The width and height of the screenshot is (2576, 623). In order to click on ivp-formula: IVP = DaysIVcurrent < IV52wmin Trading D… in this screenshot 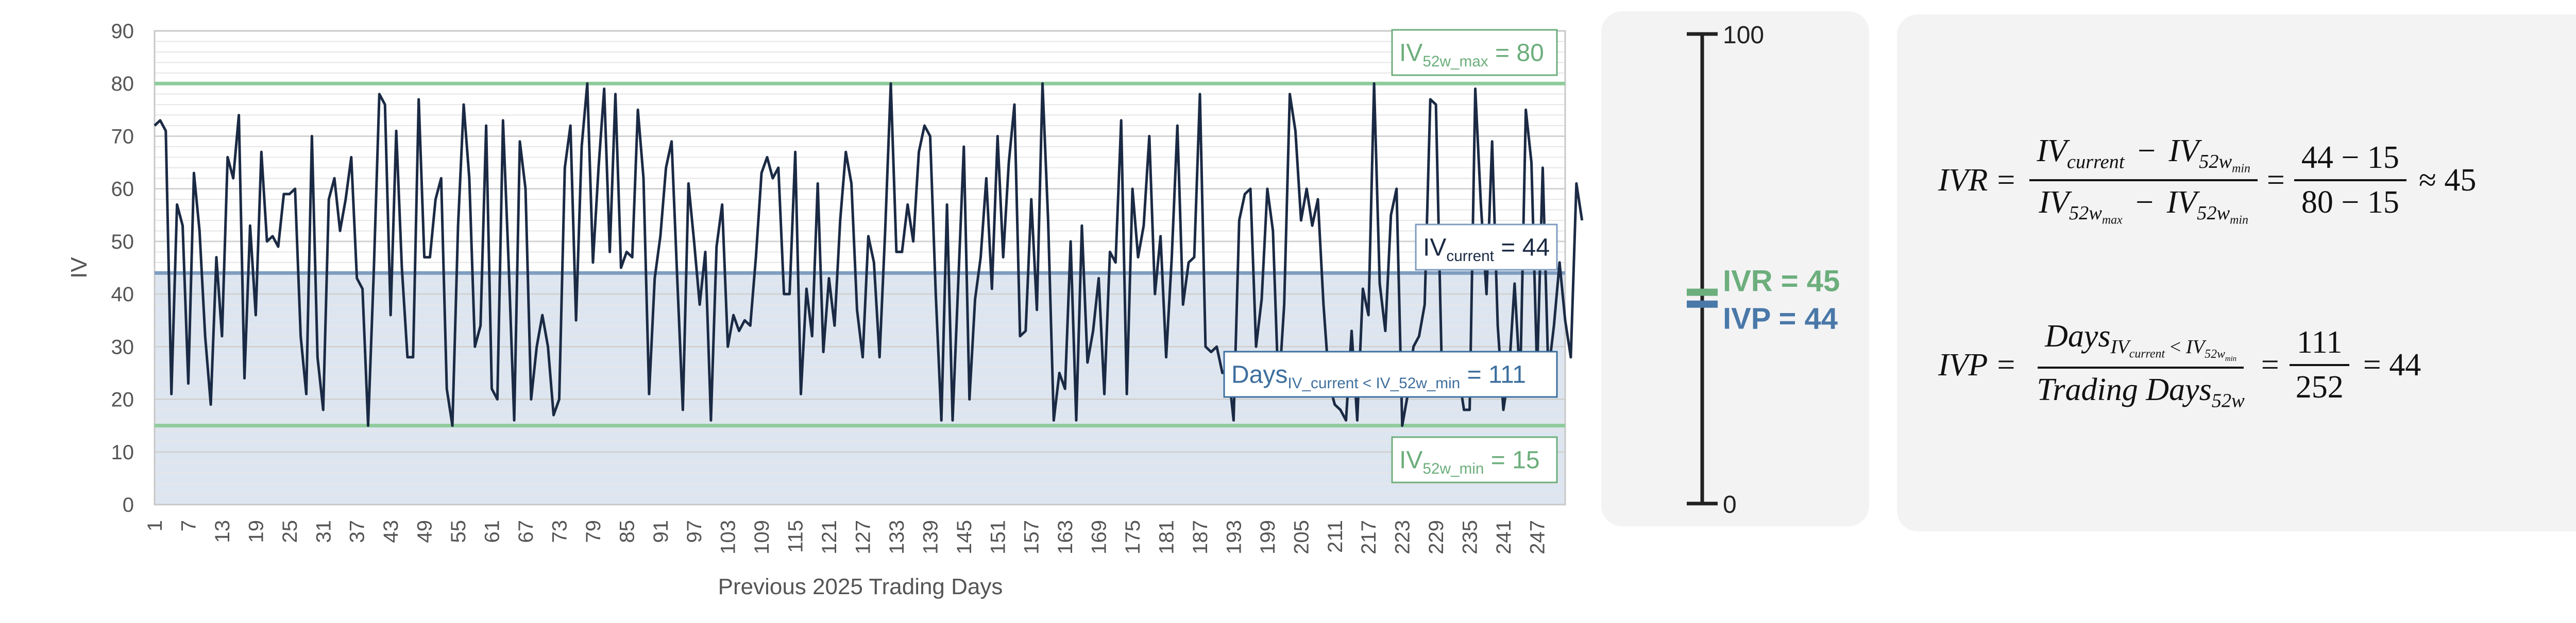, I will do `click(2179, 365)`.